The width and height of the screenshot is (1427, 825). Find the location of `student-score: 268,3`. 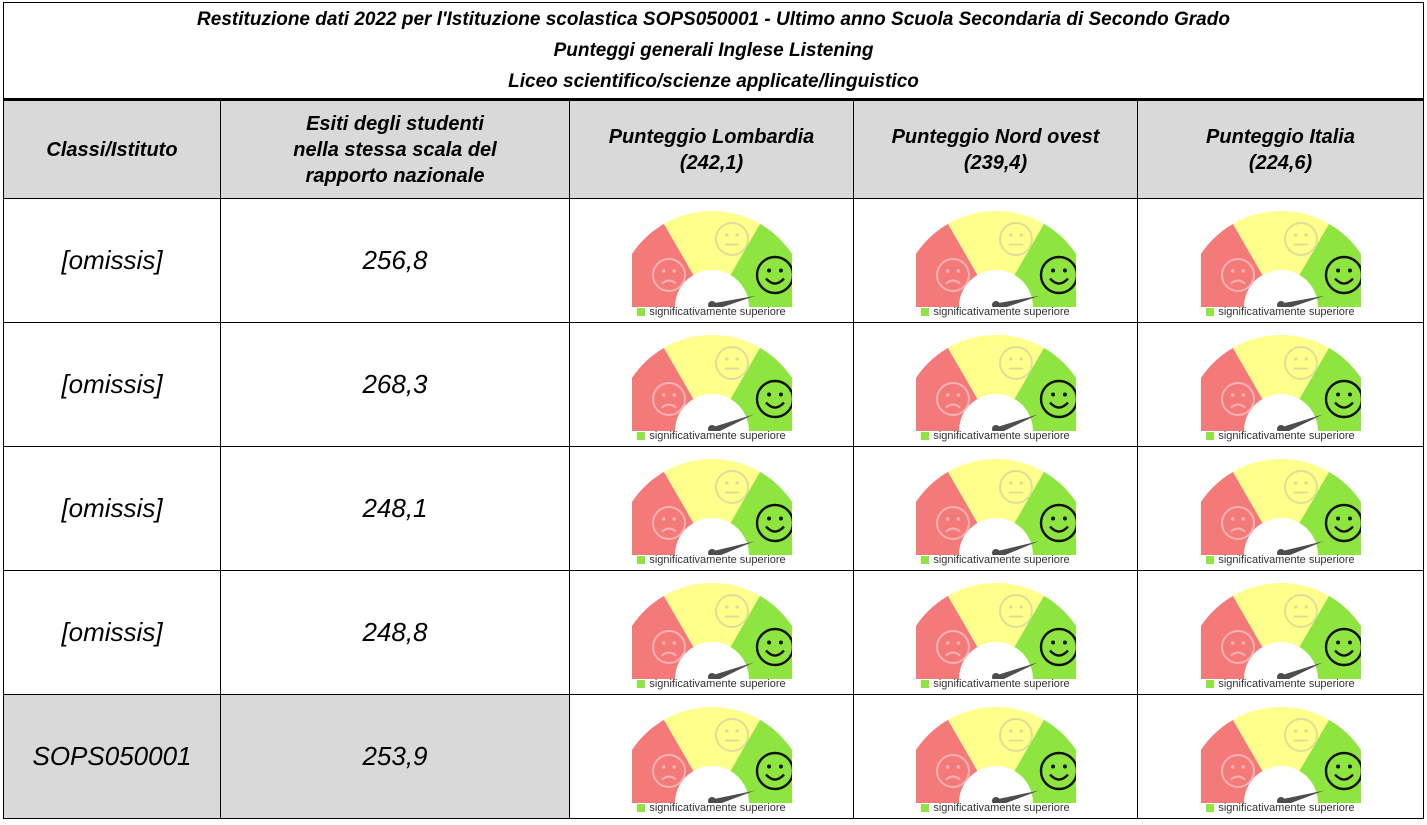

student-score: 268,3 is located at coordinates (395, 384).